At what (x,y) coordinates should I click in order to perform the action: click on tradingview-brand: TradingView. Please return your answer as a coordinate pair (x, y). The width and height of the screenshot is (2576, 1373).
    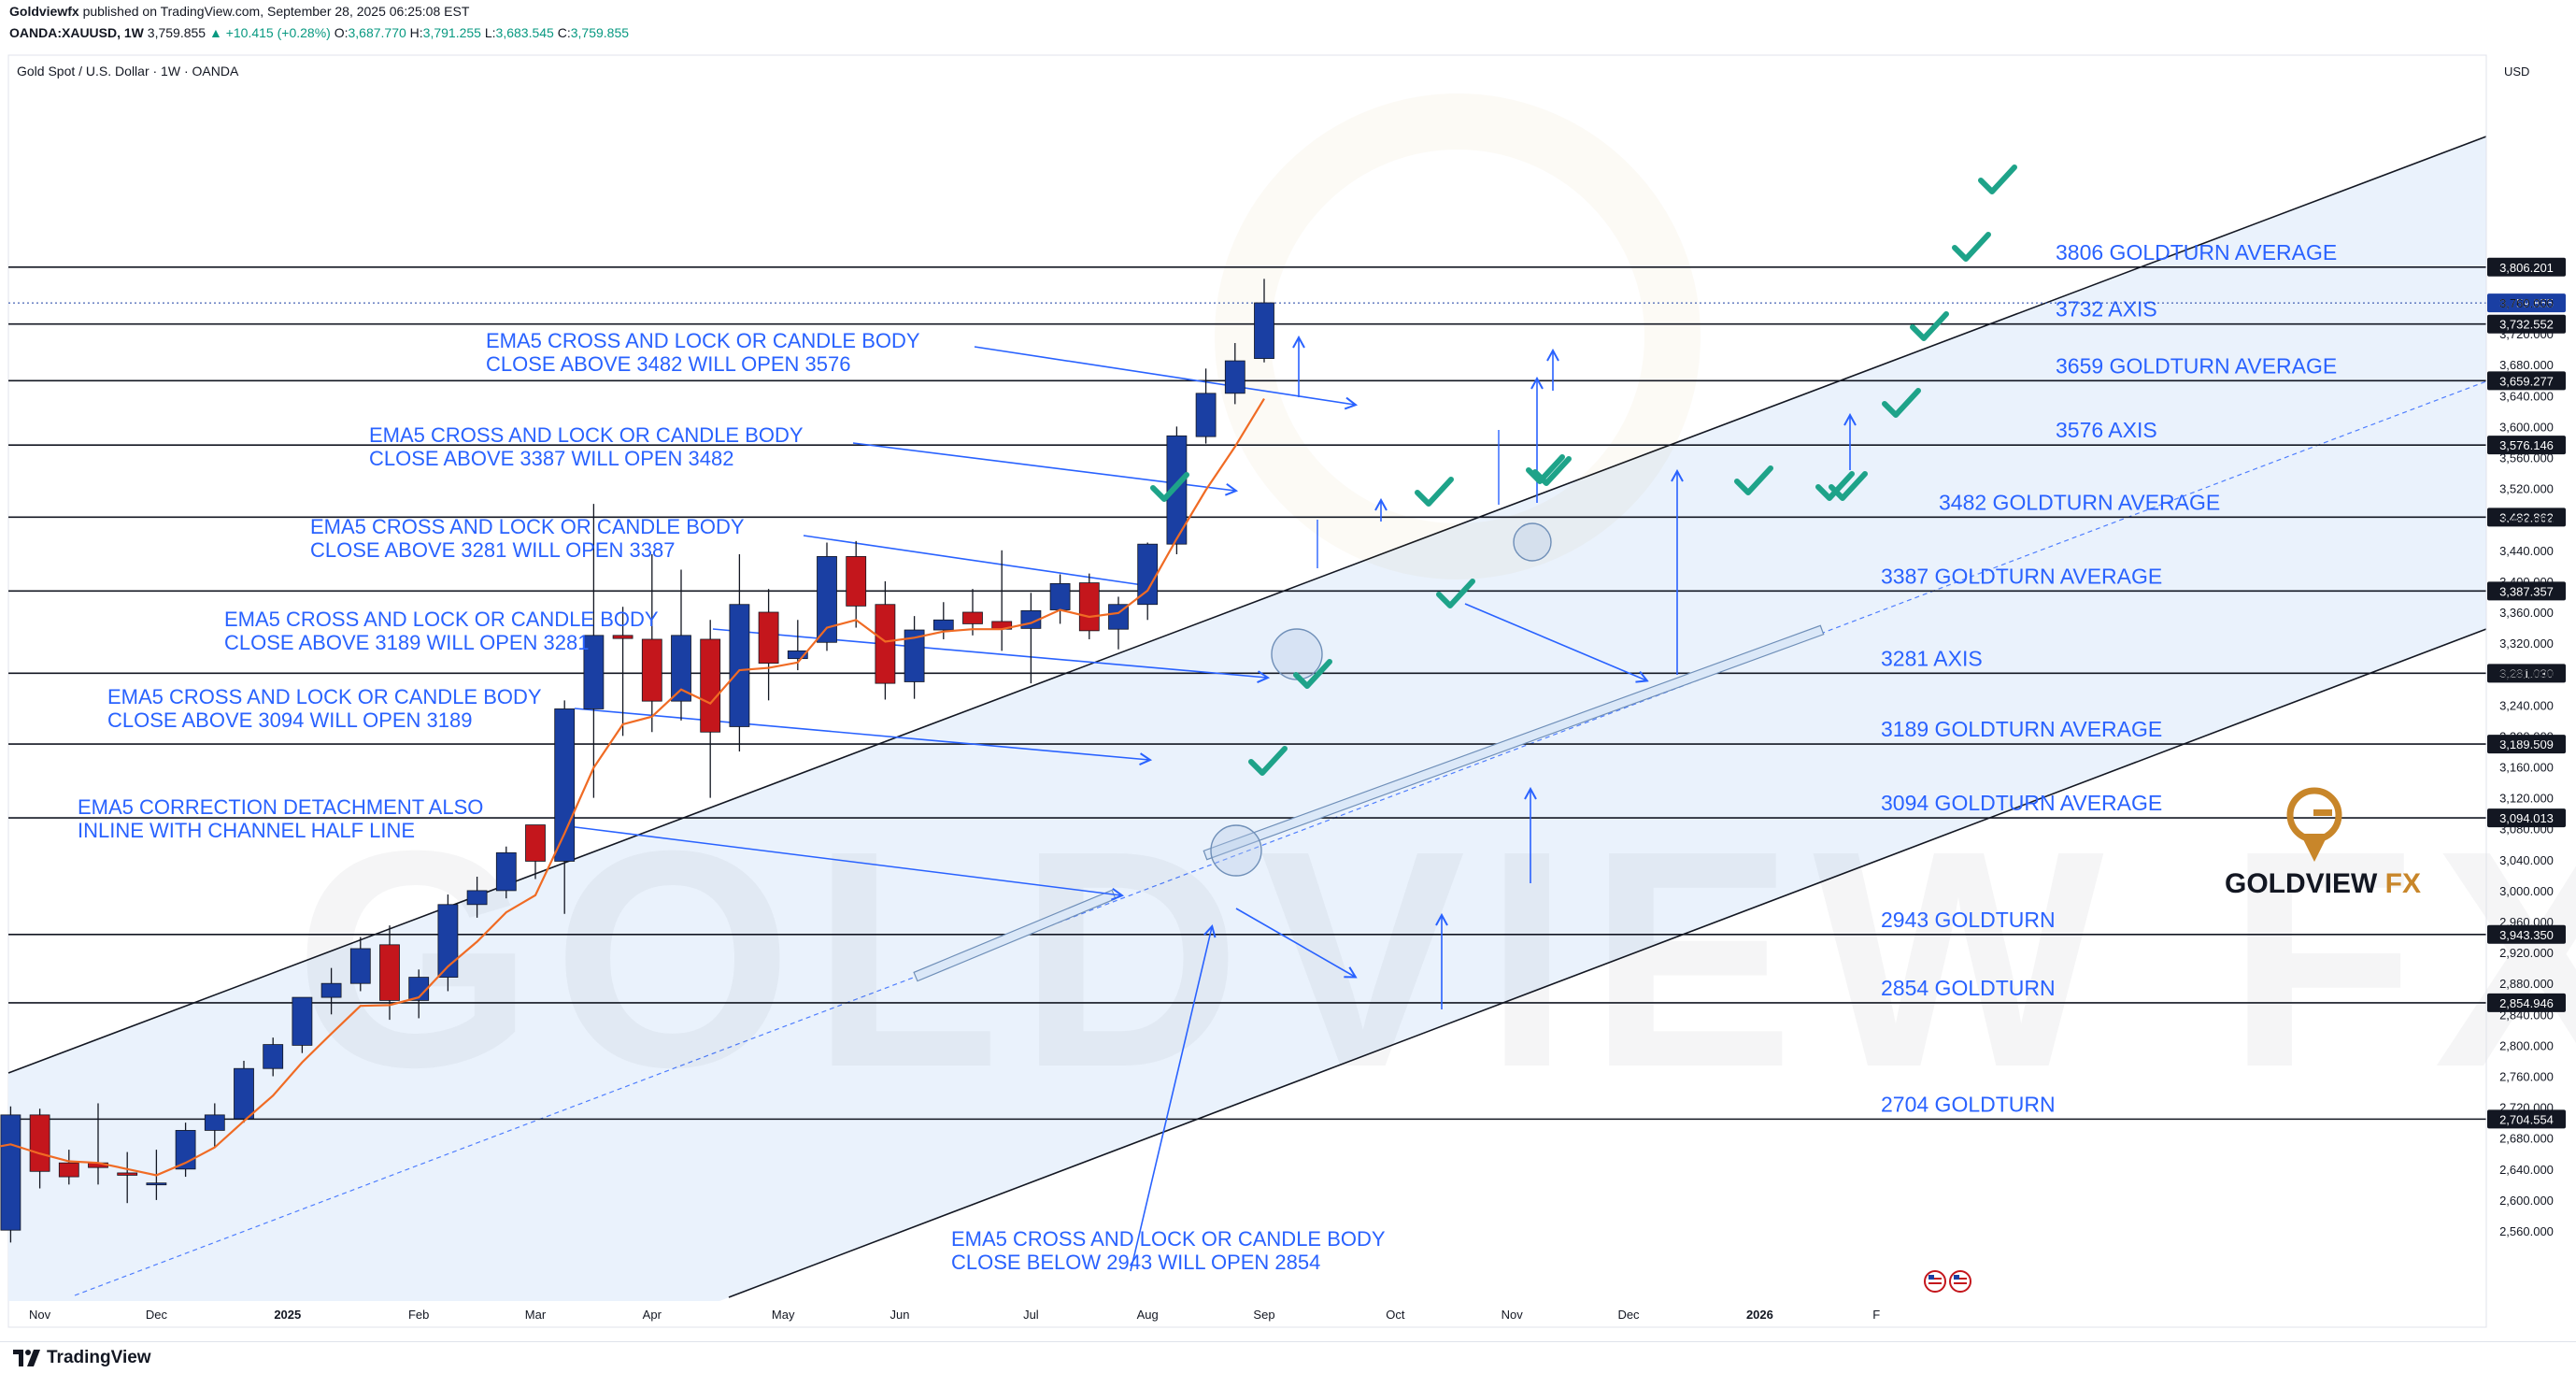
    Looking at the image, I should click on (99, 1357).